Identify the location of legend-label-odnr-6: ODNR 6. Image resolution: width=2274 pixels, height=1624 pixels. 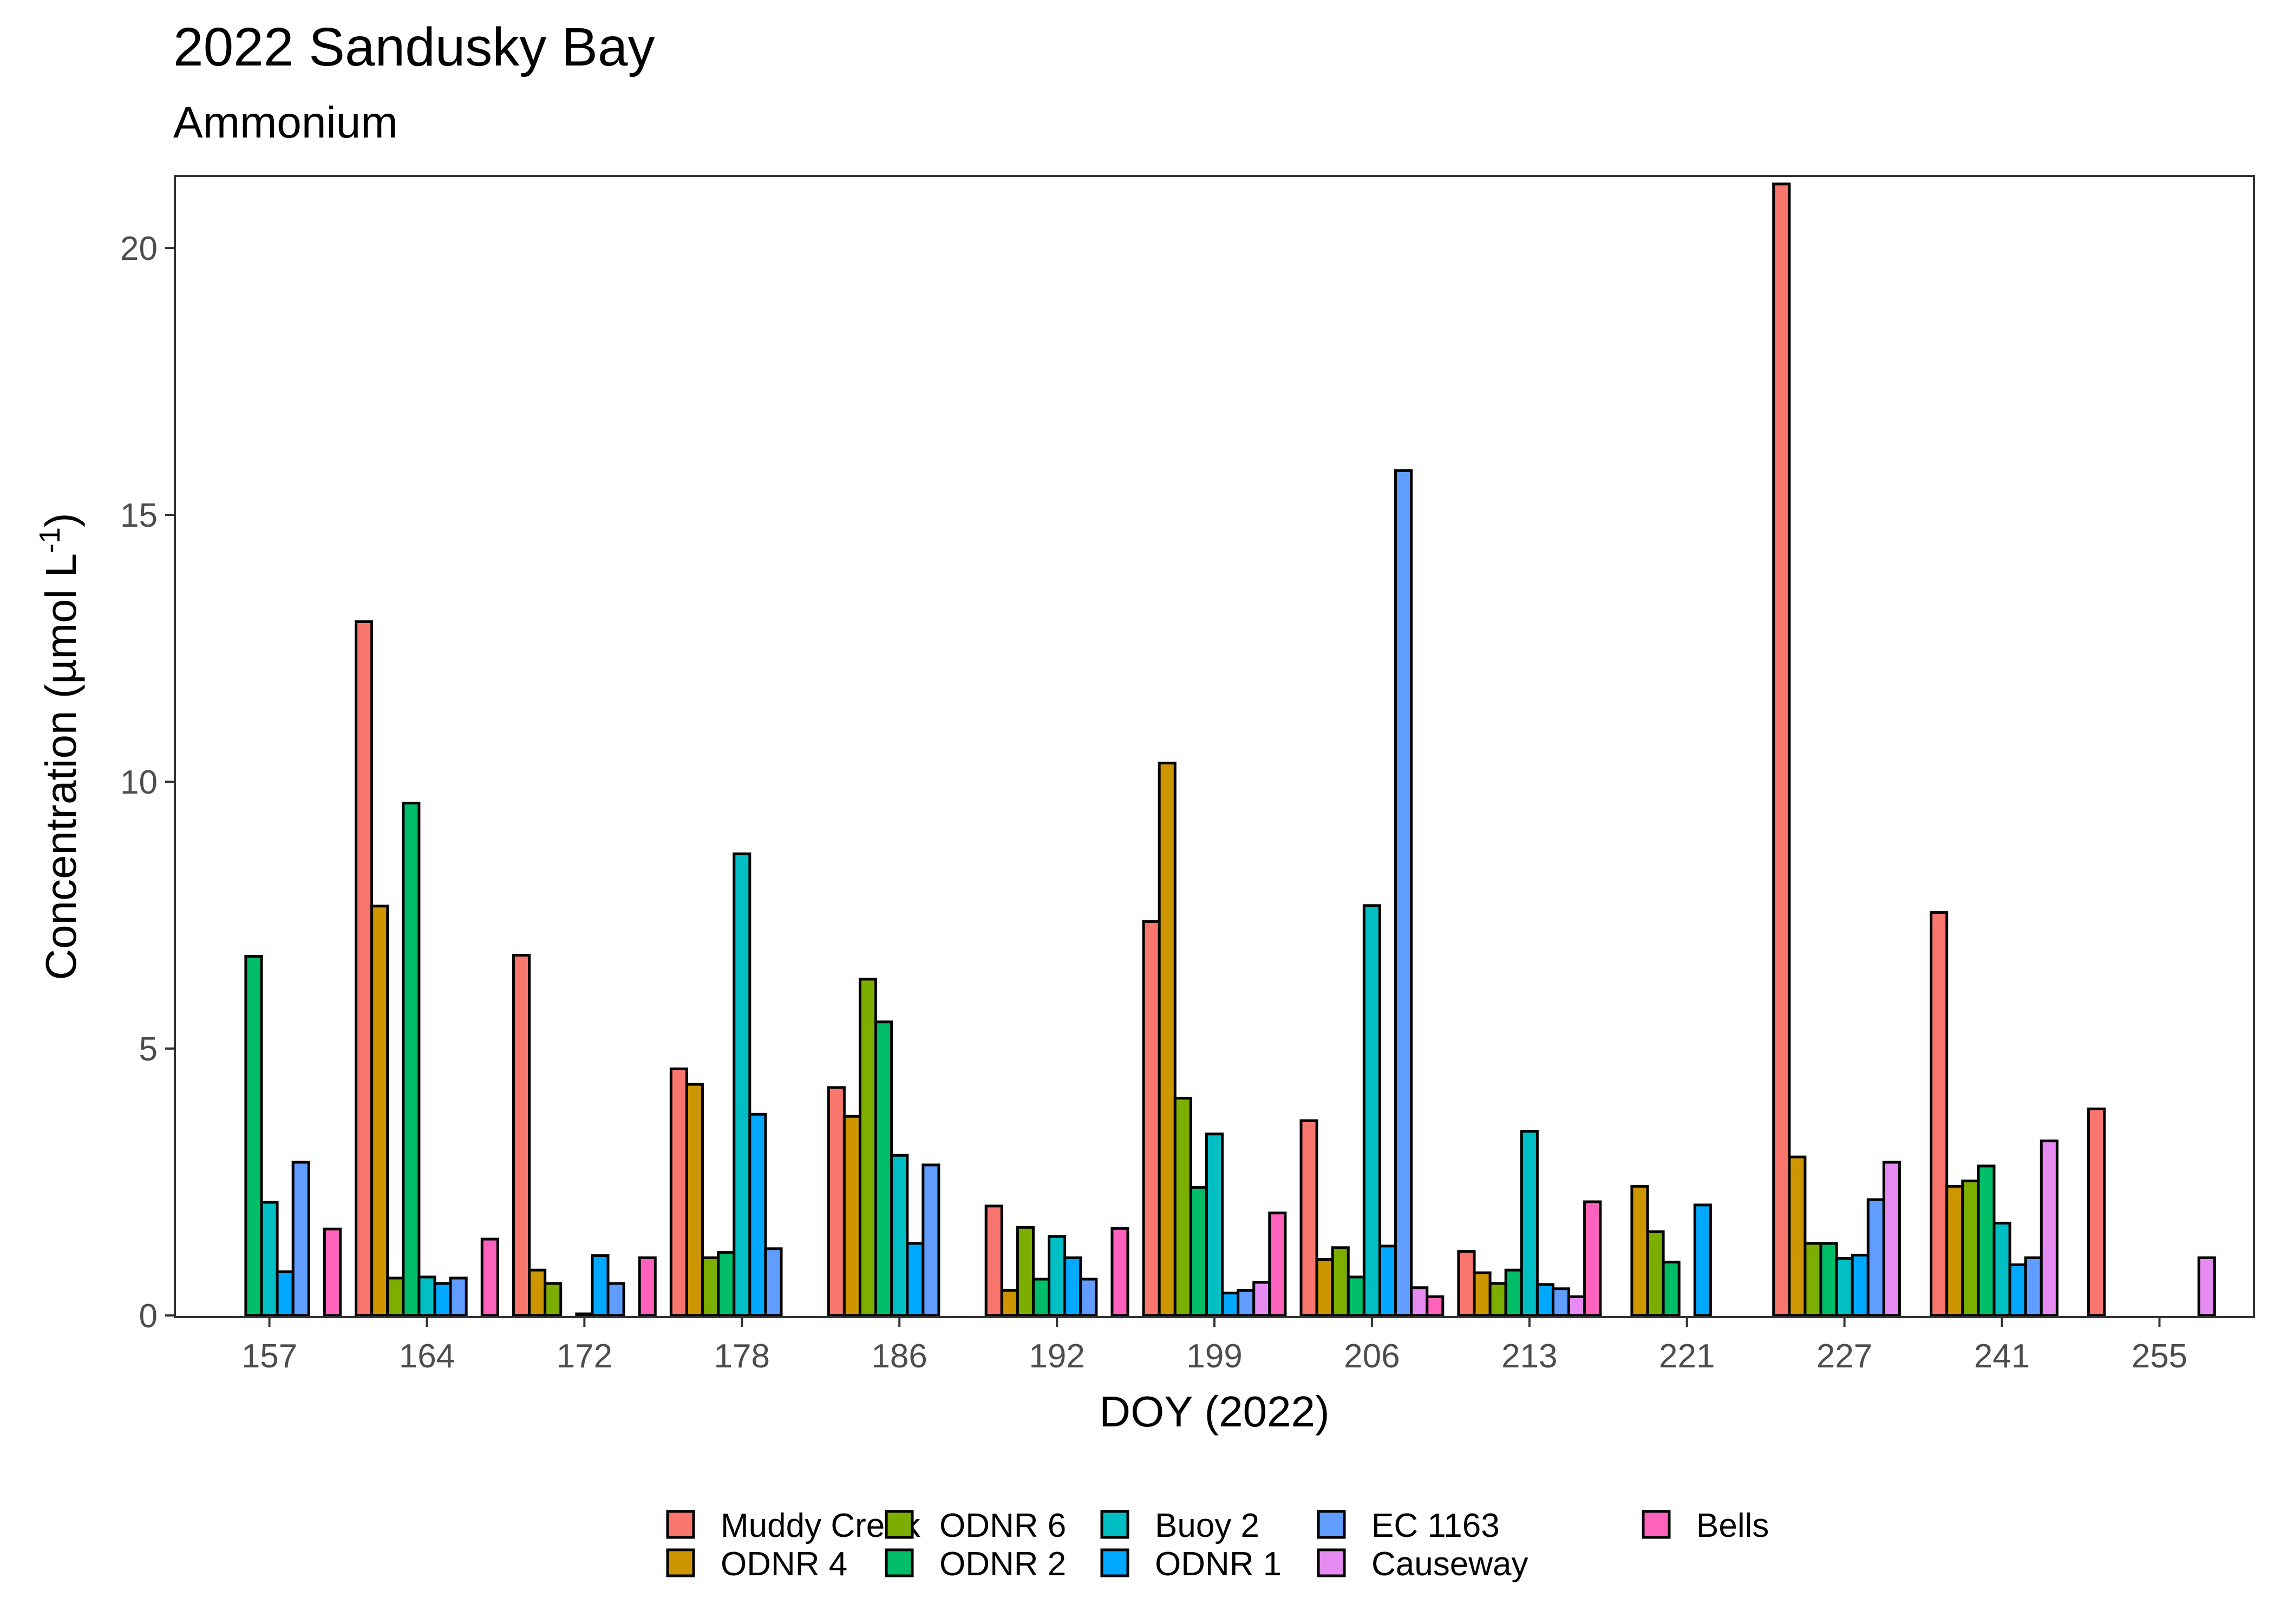
(1003, 1526).